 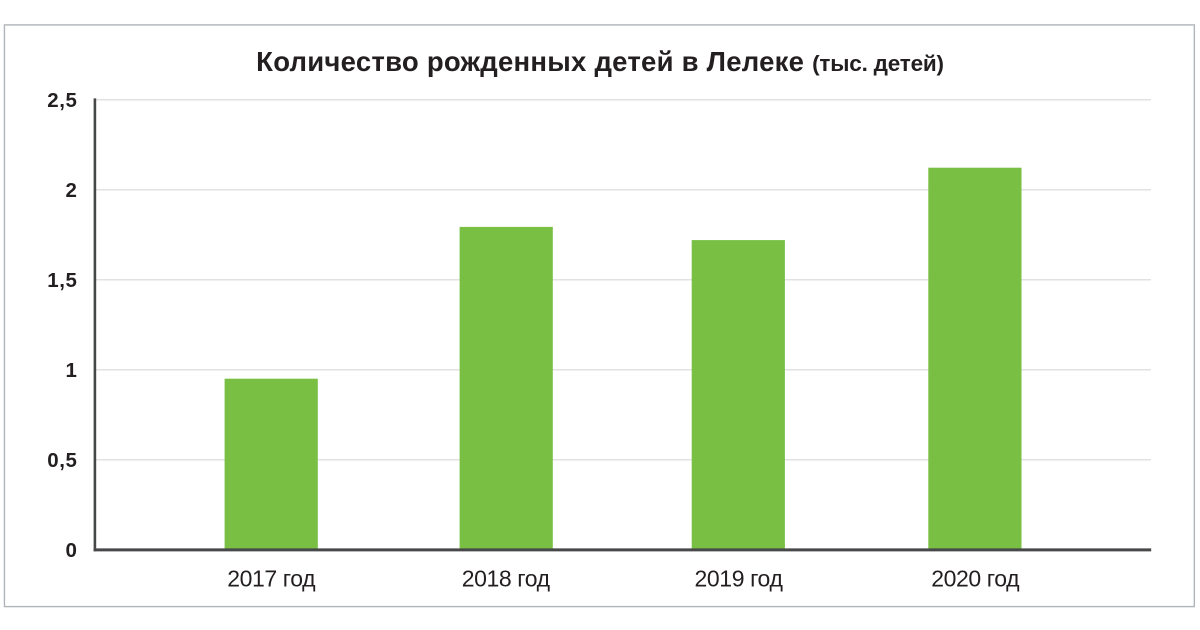 What do you see at coordinates (71, 190) in the screenshot?
I see `svg-text: 2` at bounding box center [71, 190].